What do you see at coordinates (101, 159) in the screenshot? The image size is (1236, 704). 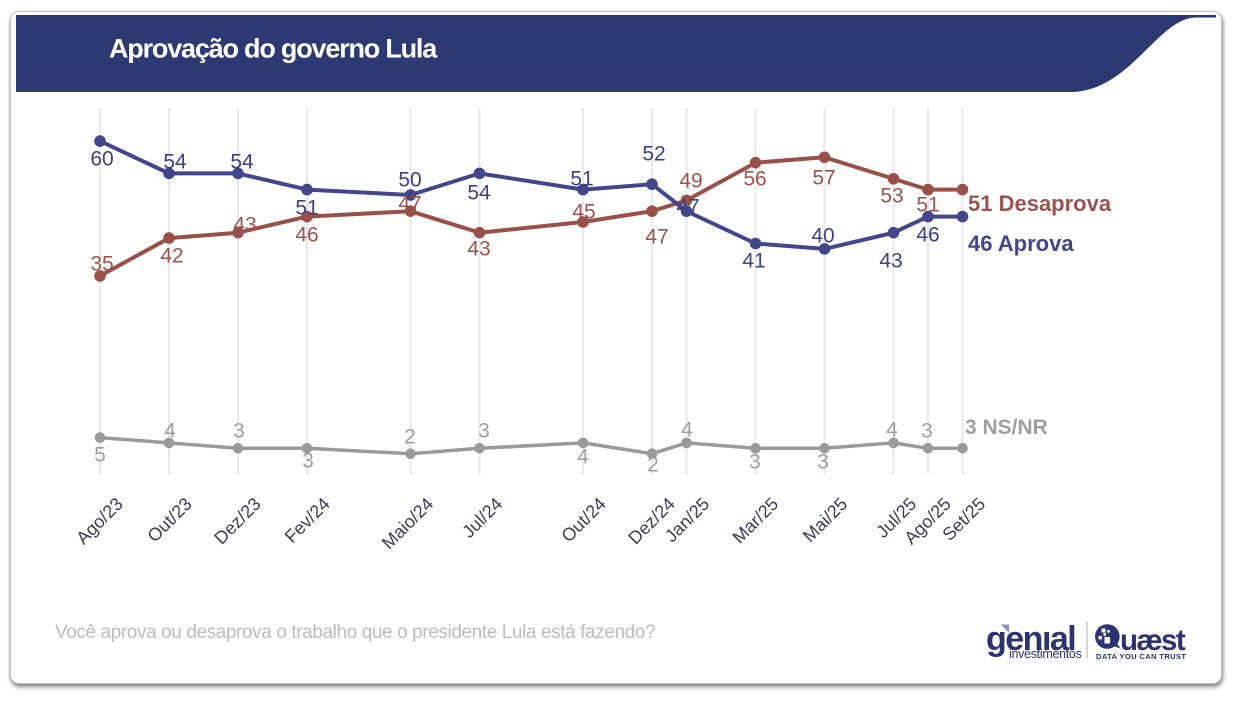 I see `svg-text: 60` at bounding box center [101, 159].